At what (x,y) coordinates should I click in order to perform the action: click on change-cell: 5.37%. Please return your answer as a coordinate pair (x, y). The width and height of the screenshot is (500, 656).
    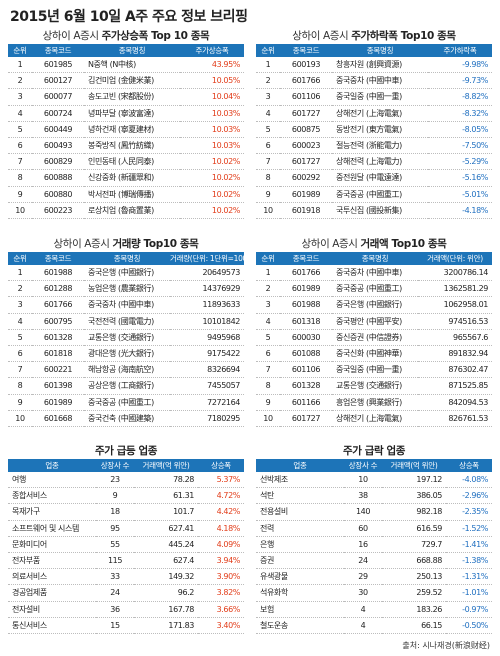
    Looking at the image, I should click on (221, 480).